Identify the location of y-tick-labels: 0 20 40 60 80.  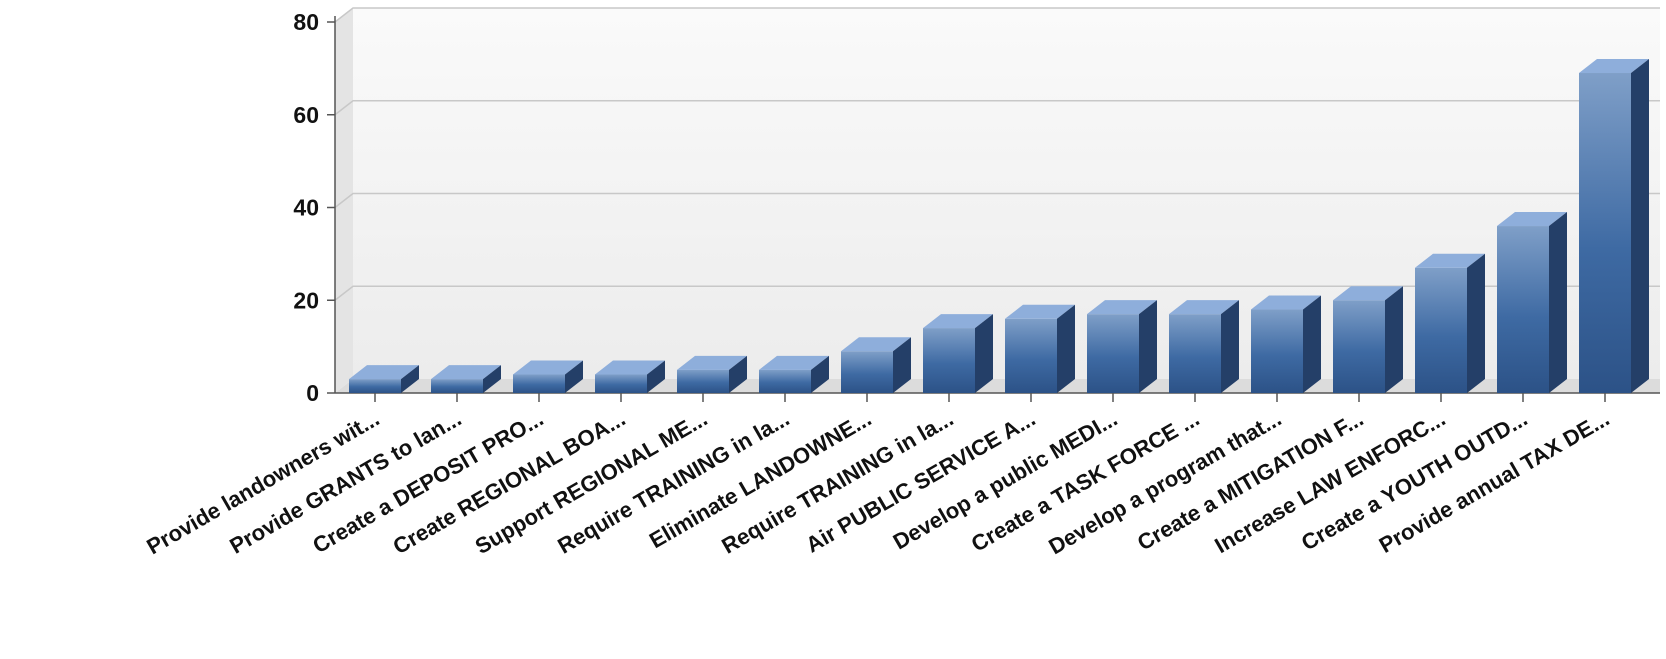
(306, 207).